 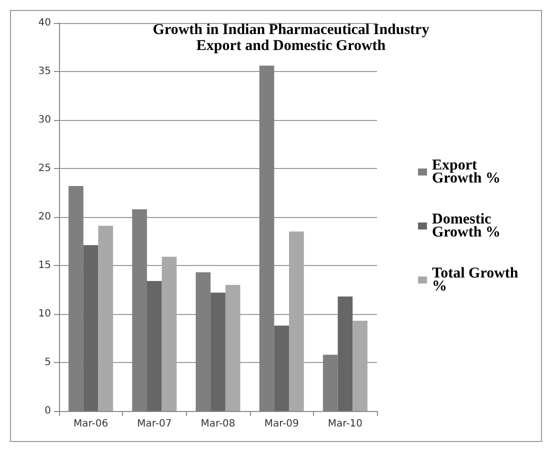 I want to click on legend-label: Domestic Growth %, so click(x=466, y=226).